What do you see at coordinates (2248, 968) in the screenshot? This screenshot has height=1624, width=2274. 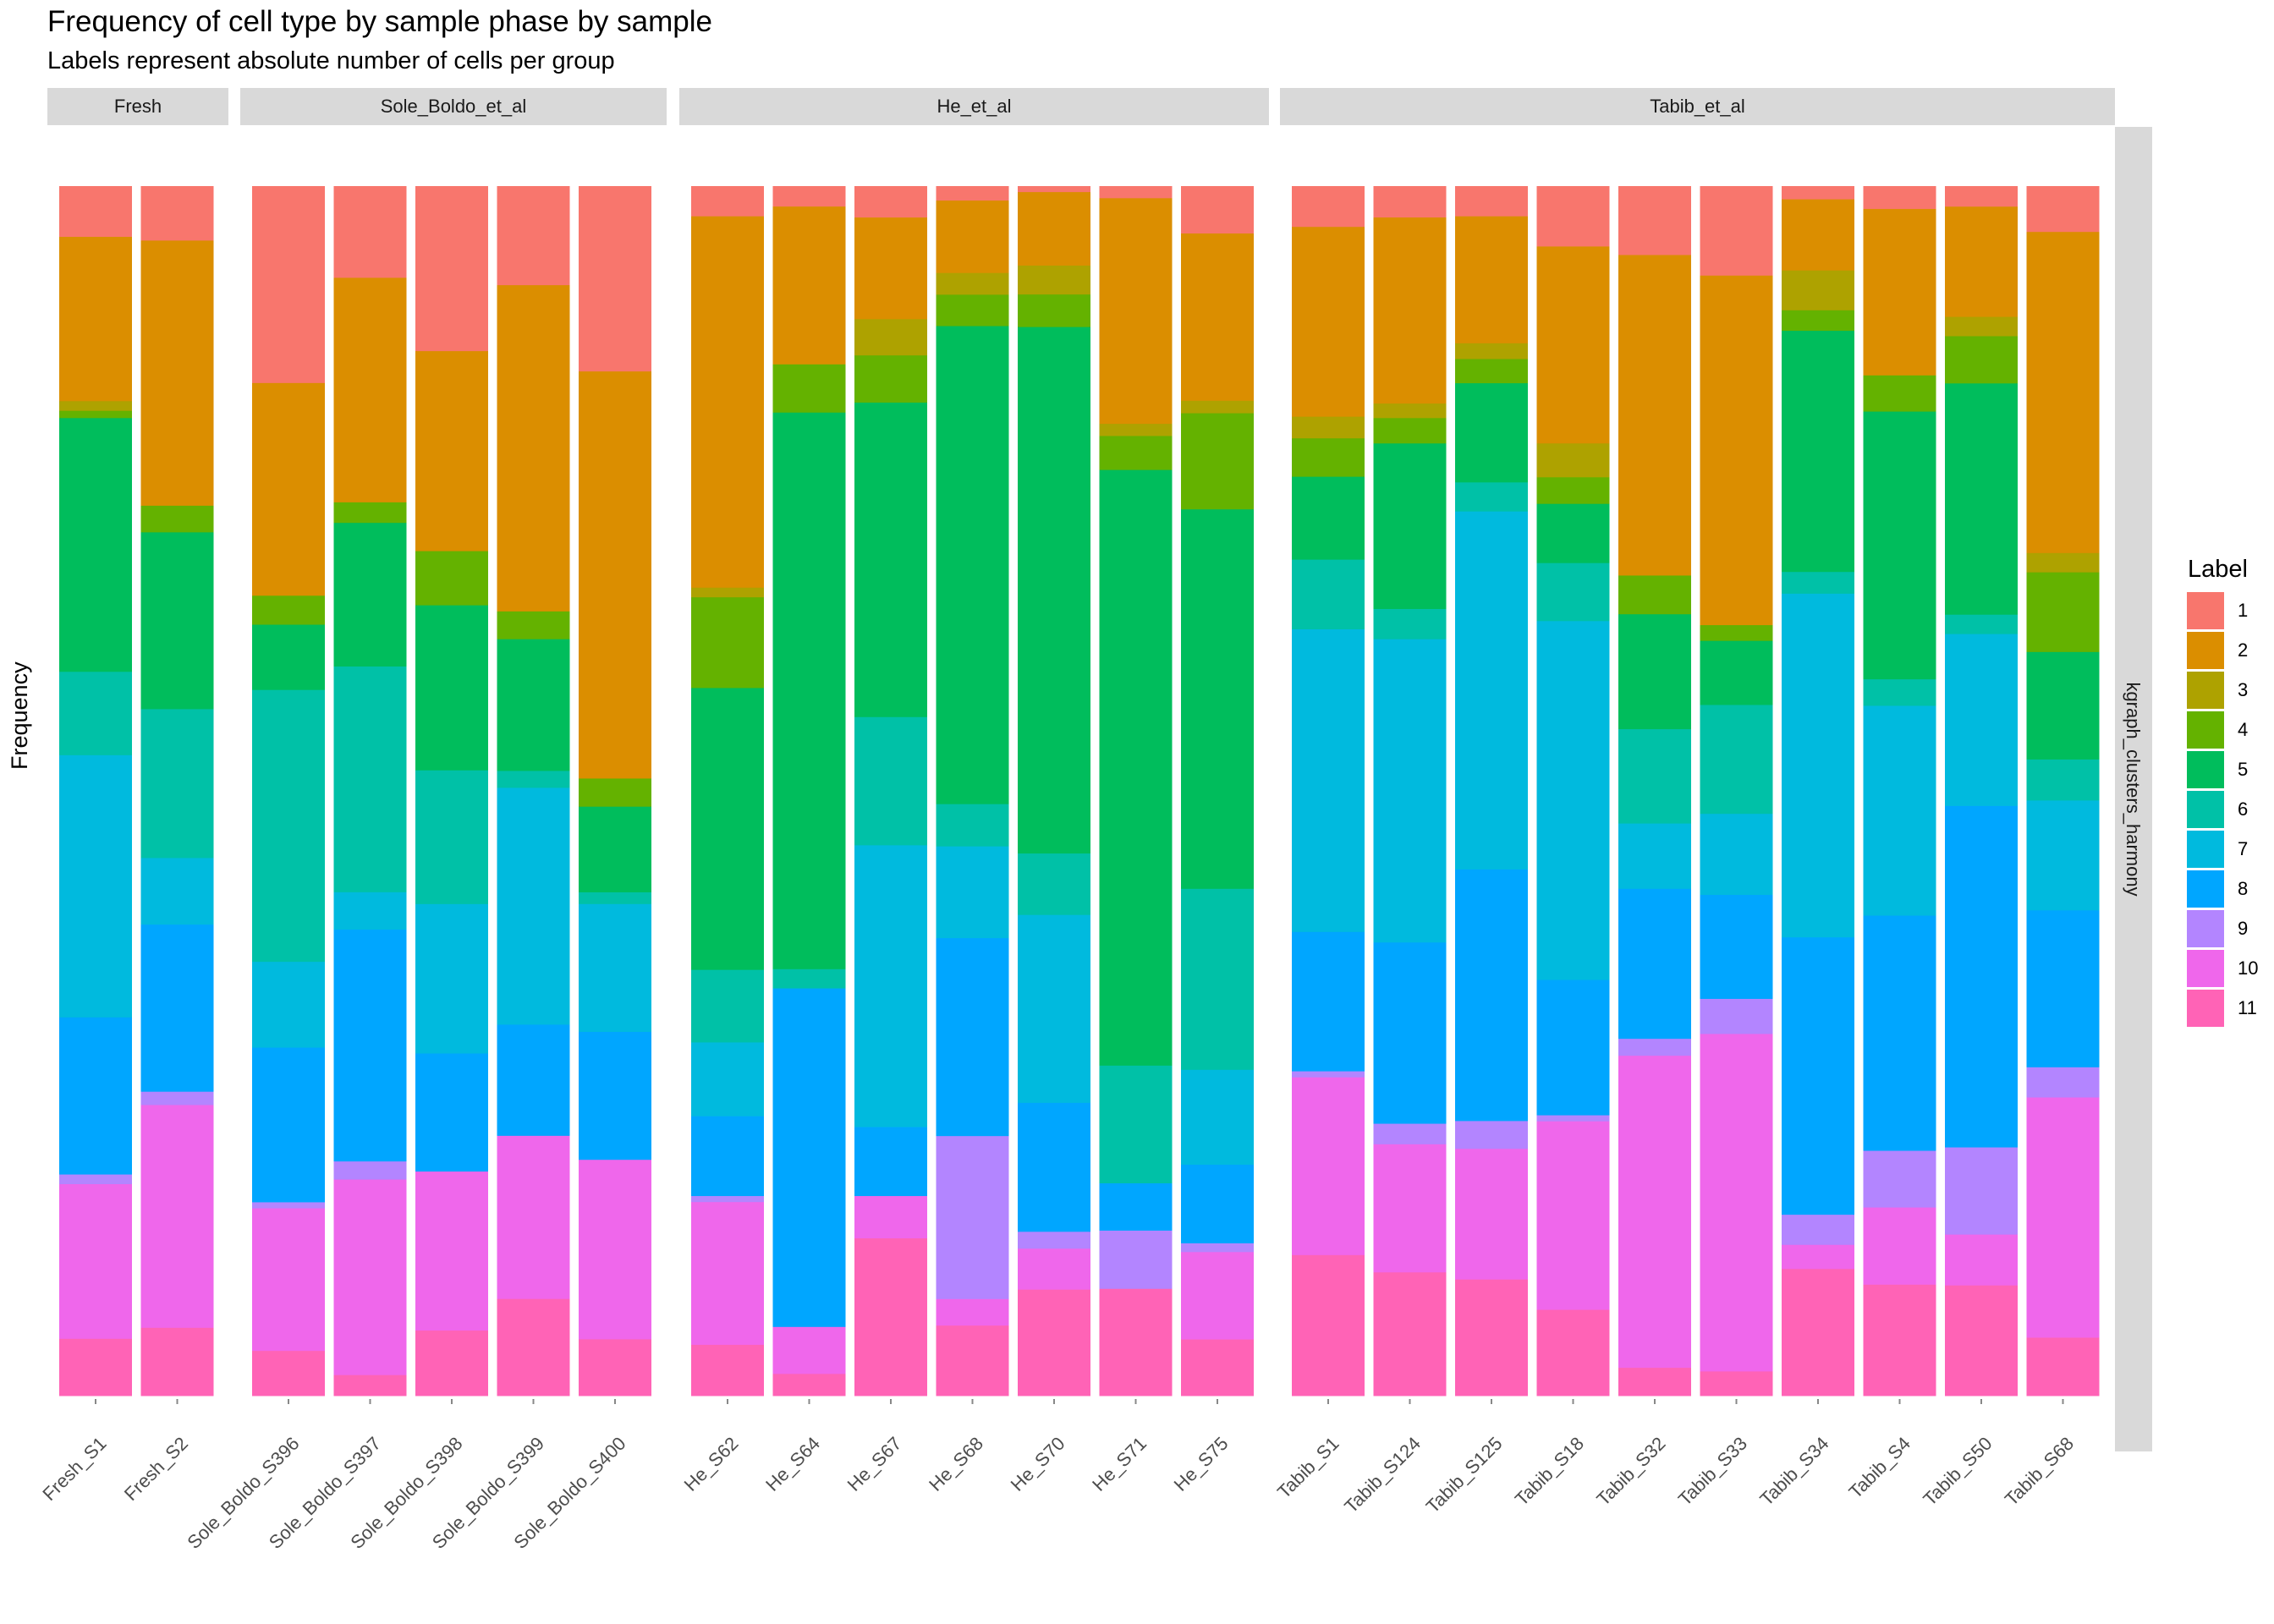 I see `legend-label-10: 10` at bounding box center [2248, 968].